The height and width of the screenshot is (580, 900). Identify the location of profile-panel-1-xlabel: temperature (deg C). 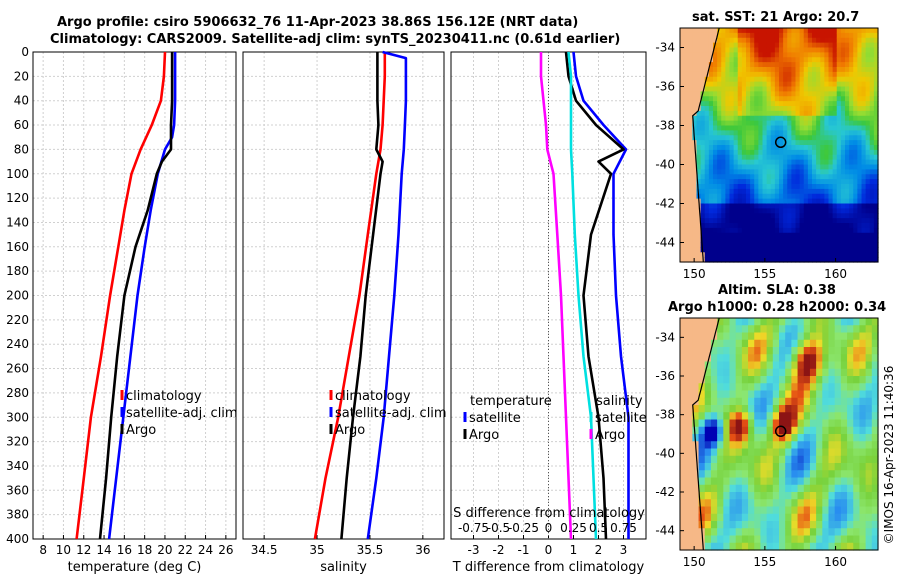
(135, 567).